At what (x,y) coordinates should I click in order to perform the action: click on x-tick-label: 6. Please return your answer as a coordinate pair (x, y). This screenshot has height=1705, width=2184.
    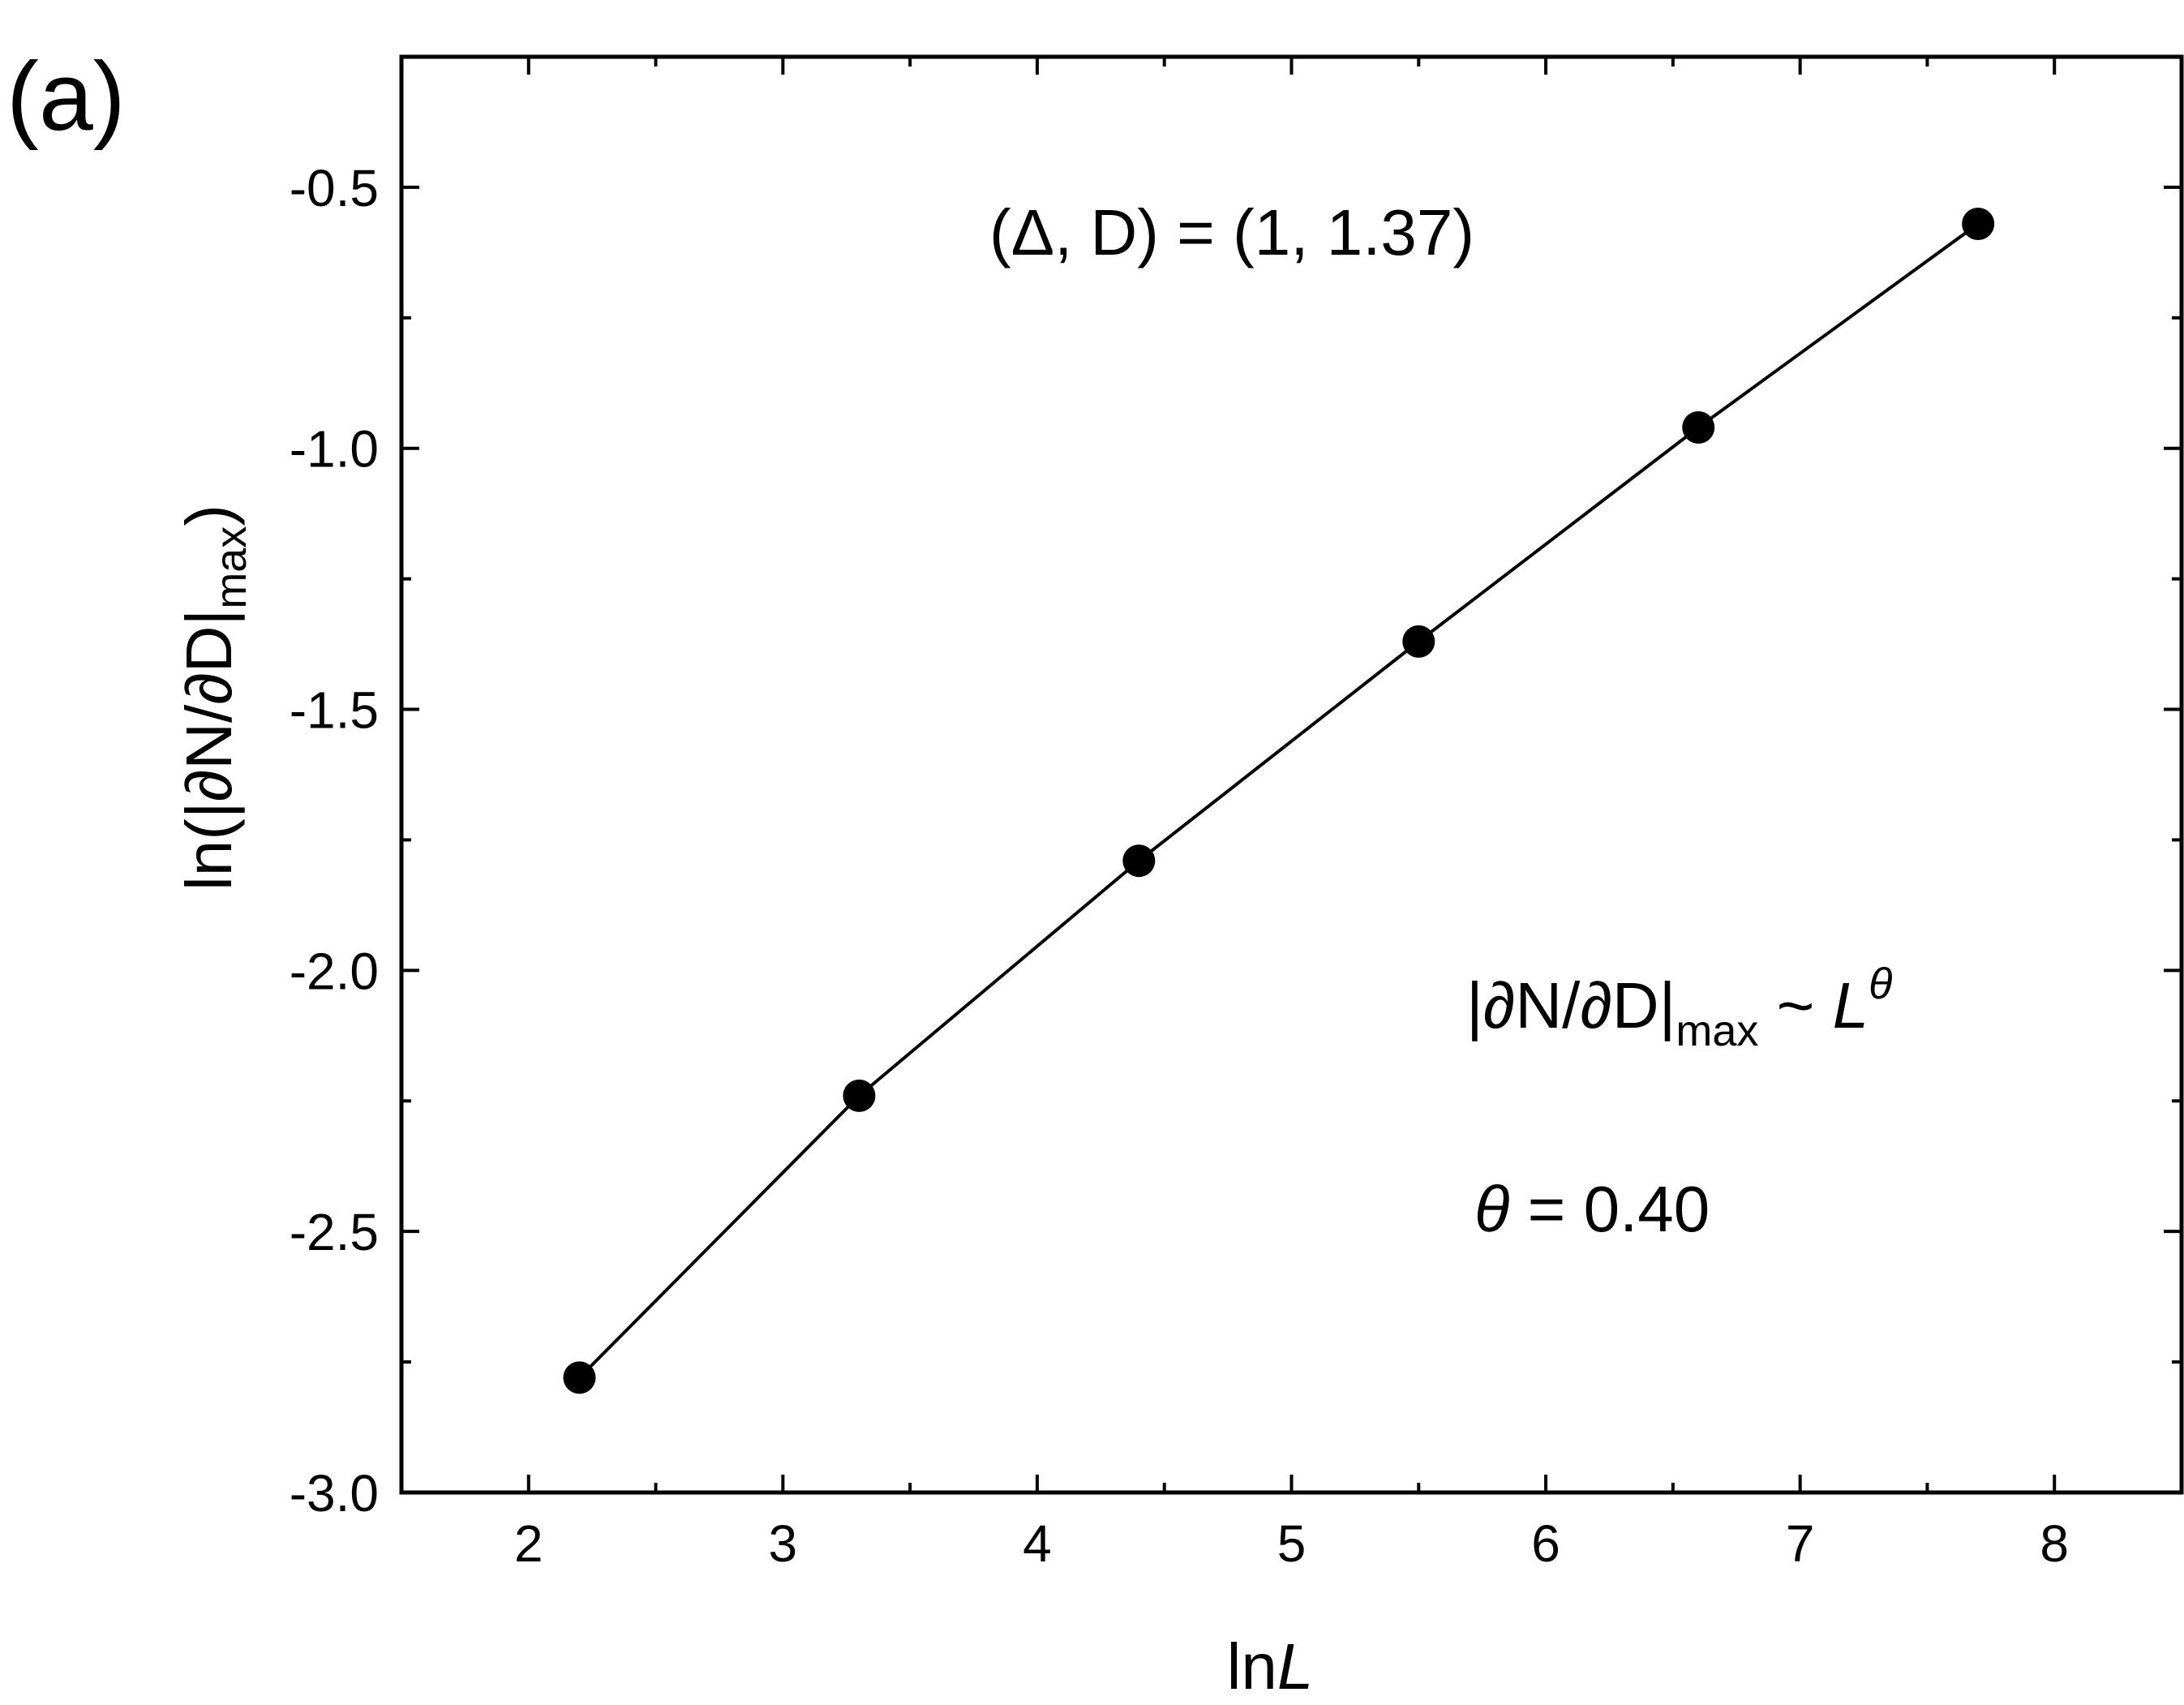
    Looking at the image, I should click on (1545, 1544).